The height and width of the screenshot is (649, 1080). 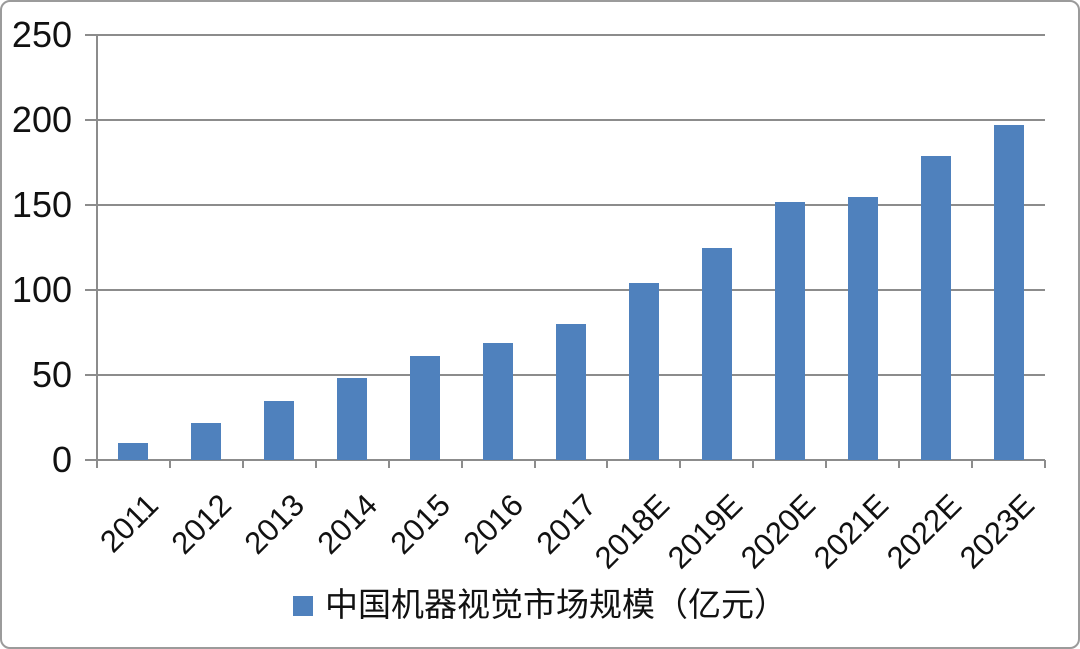 What do you see at coordinates (61, 459) in the screenshot?
I see `y-axis-label-0: 0` at bounding box center [61, 459].